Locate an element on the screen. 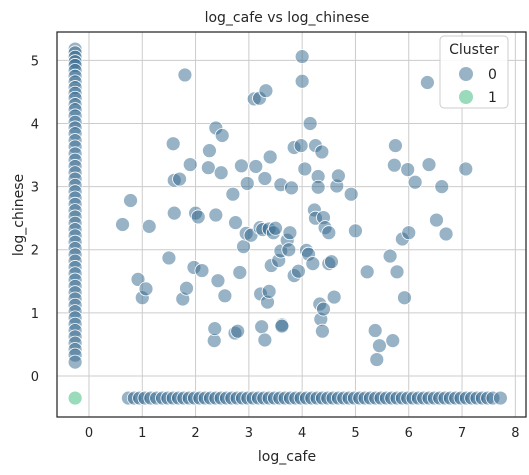  y-tick-label: 4 is located at coordinates (35, 125).